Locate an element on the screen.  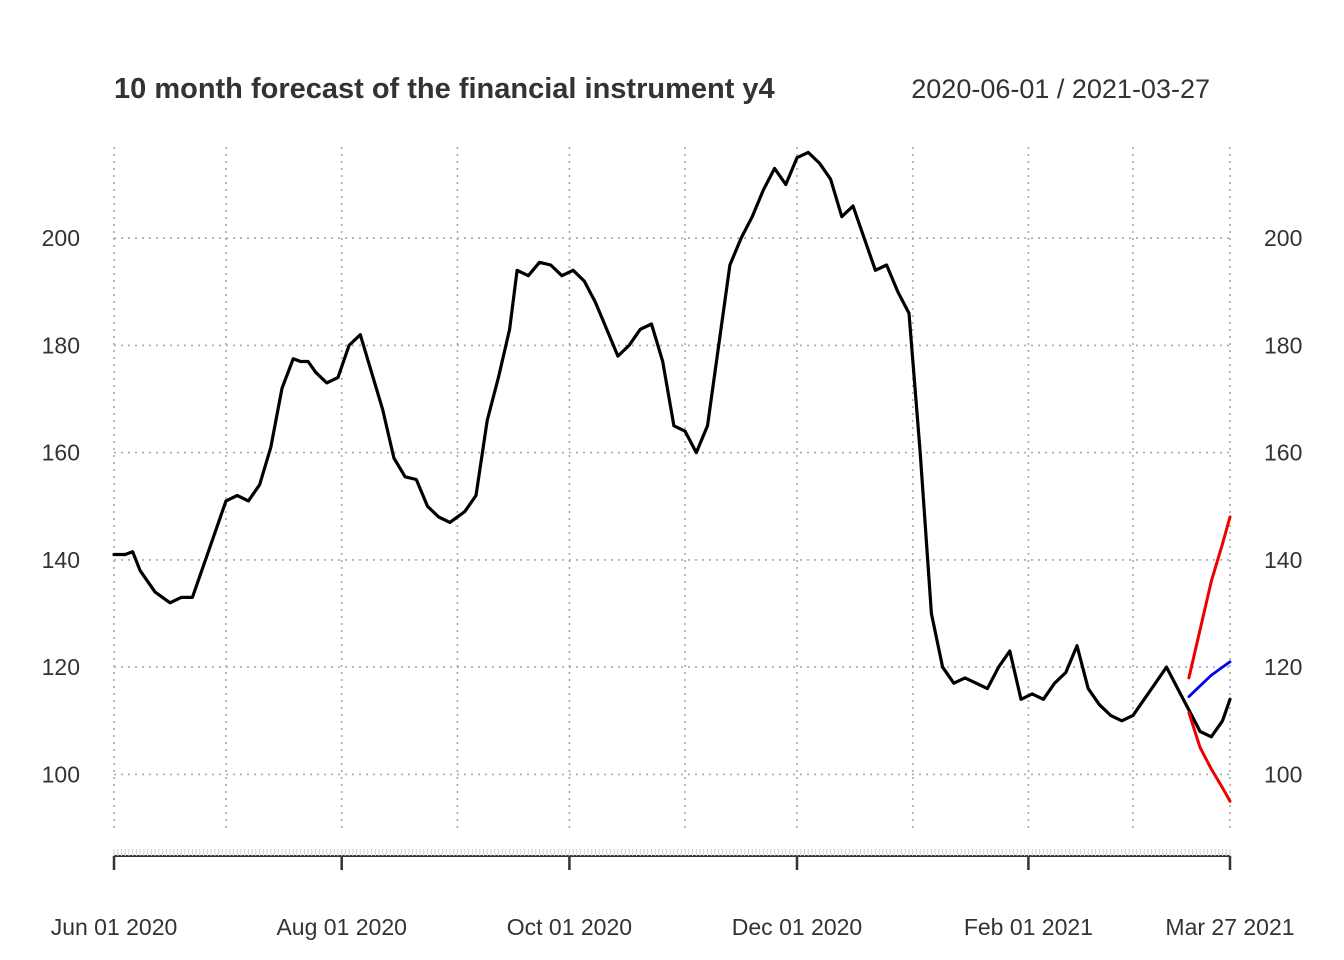
x-tick-label: Oct 01 2020 is located at coordinates (569, 927).